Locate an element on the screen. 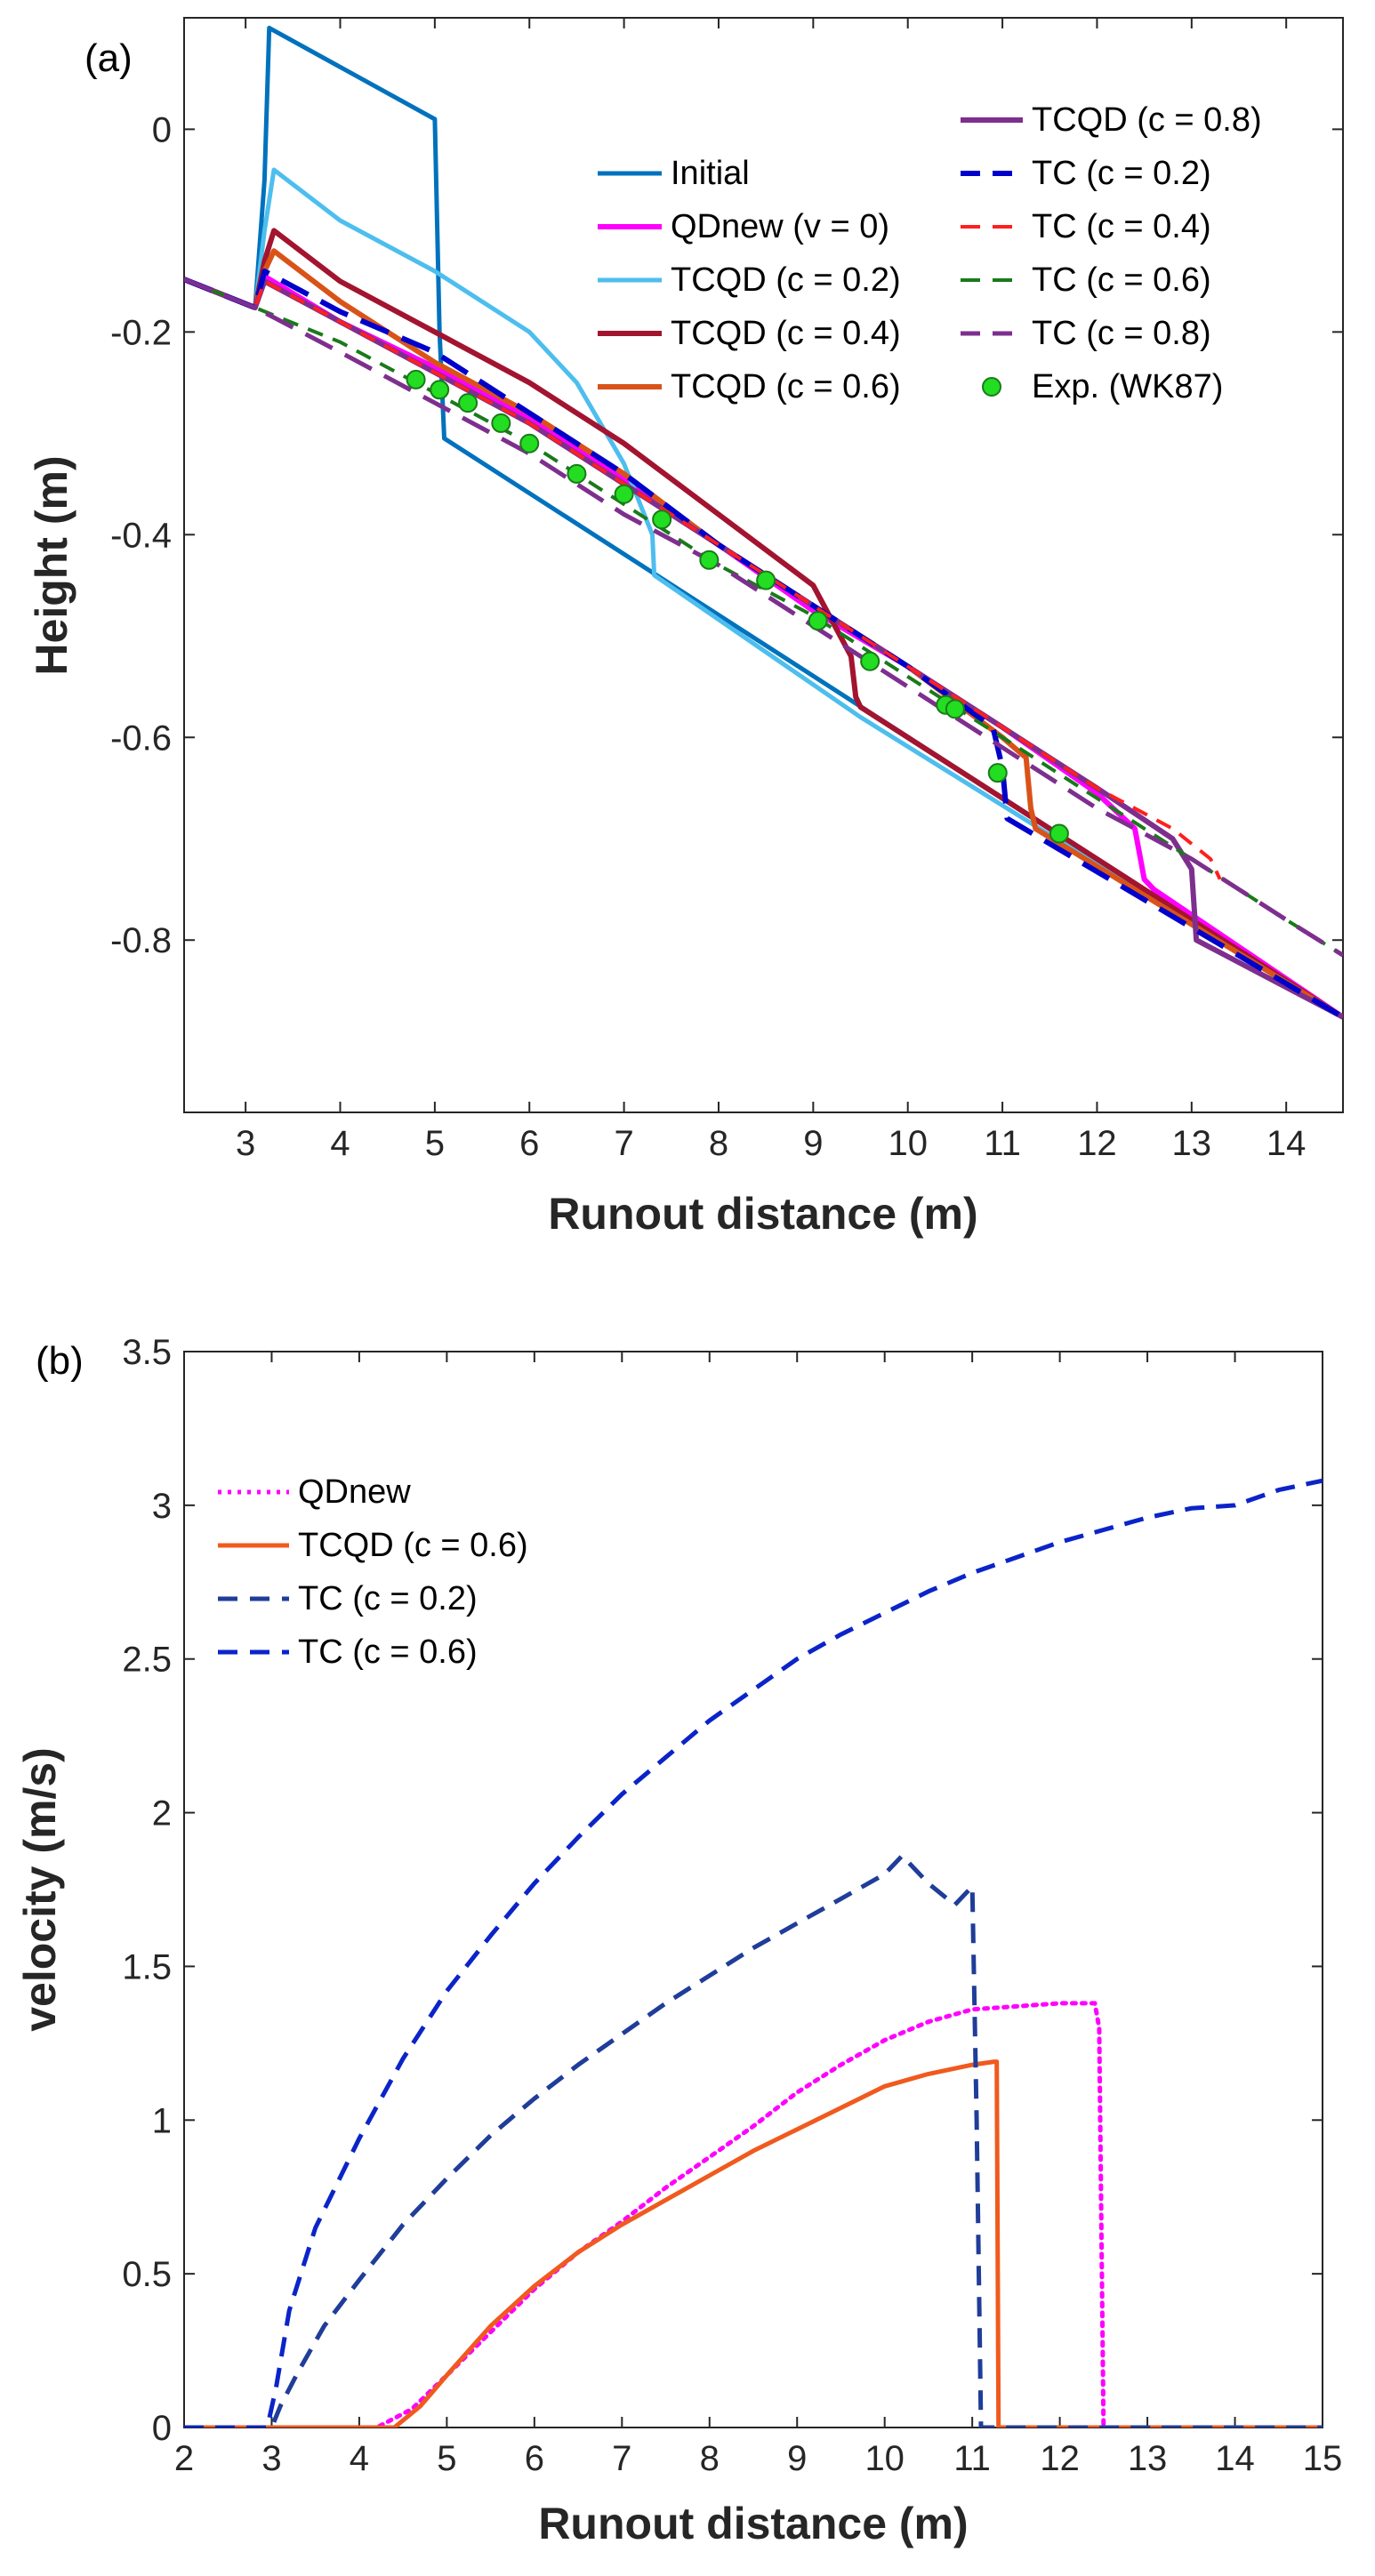 Image resolution: width=1375 pixels, height=2576 pixels. panel-b-ytick-label: 2 is located at coordinates (162, 1814).